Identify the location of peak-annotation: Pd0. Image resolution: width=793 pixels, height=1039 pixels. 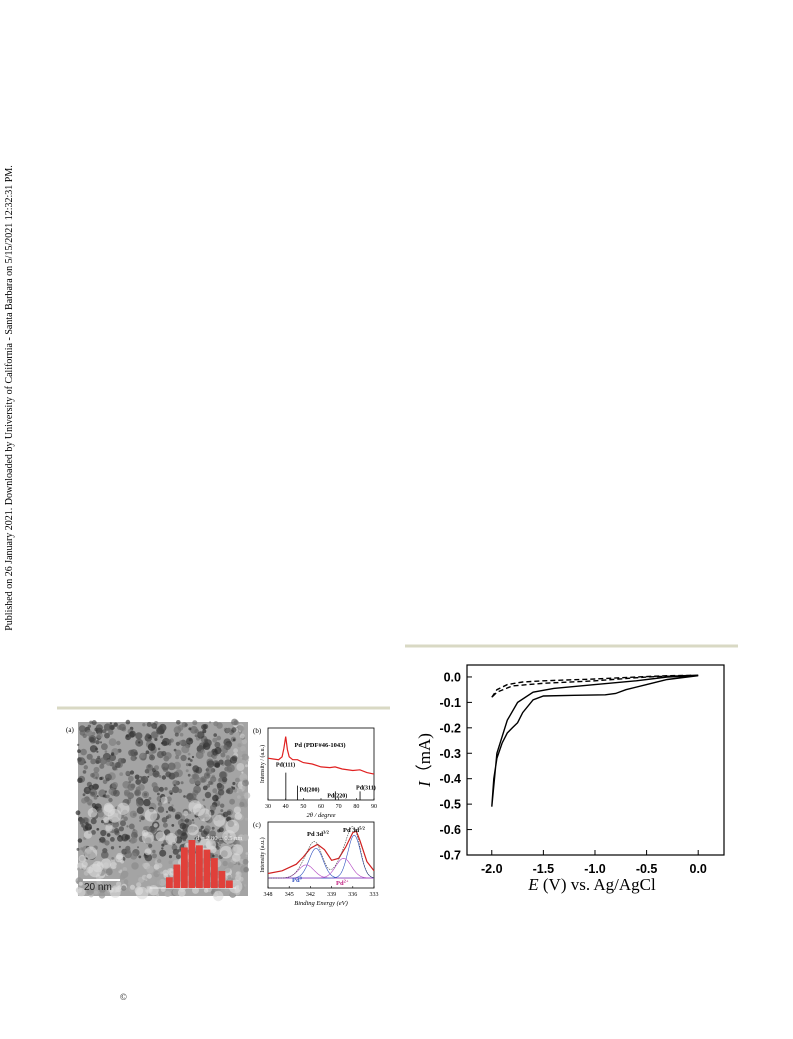
(297, 880).